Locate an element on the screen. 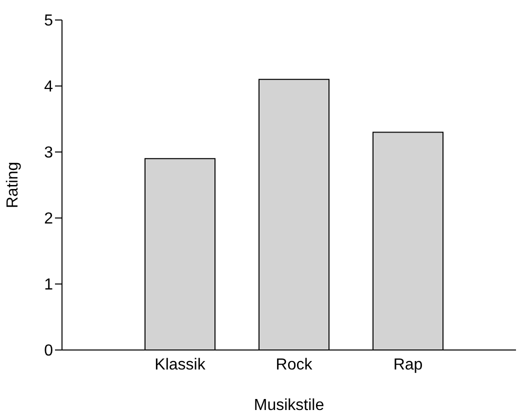 The image size is (525, 418). x-tick-label: Rap is located at coordinates (408, 365).